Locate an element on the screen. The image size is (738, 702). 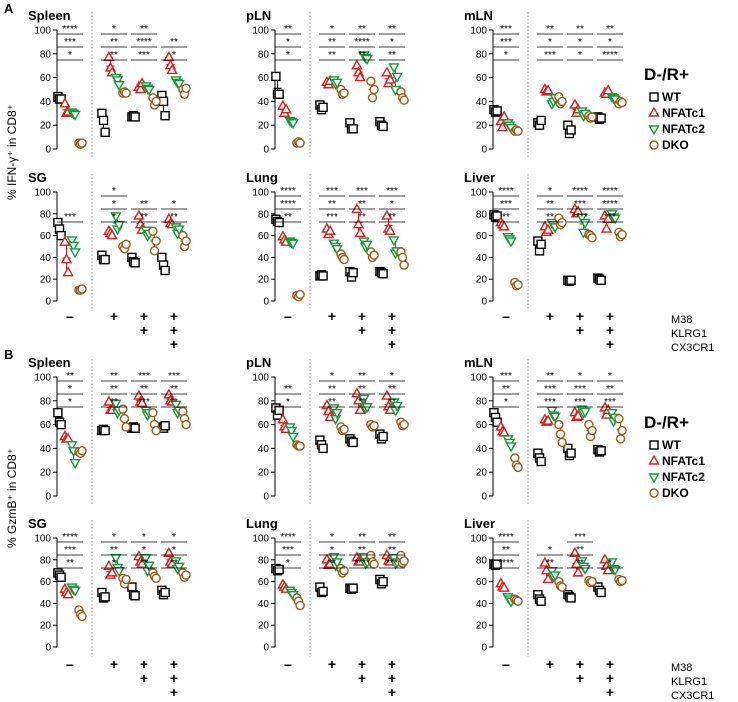
legend-a: D-/R+ WT NFATc1 NFATc2 DKO is located at coordinates (674, 108).